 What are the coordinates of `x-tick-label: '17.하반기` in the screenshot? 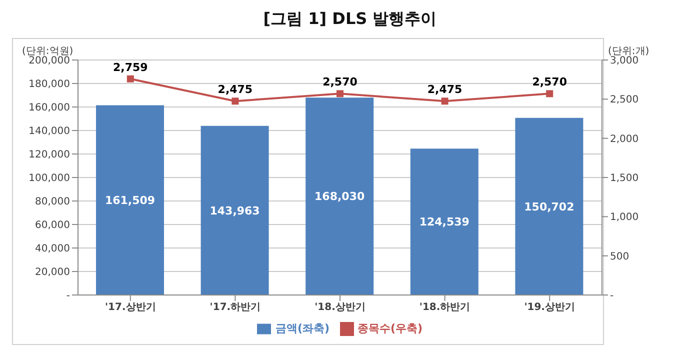 It's located at (235, 308).